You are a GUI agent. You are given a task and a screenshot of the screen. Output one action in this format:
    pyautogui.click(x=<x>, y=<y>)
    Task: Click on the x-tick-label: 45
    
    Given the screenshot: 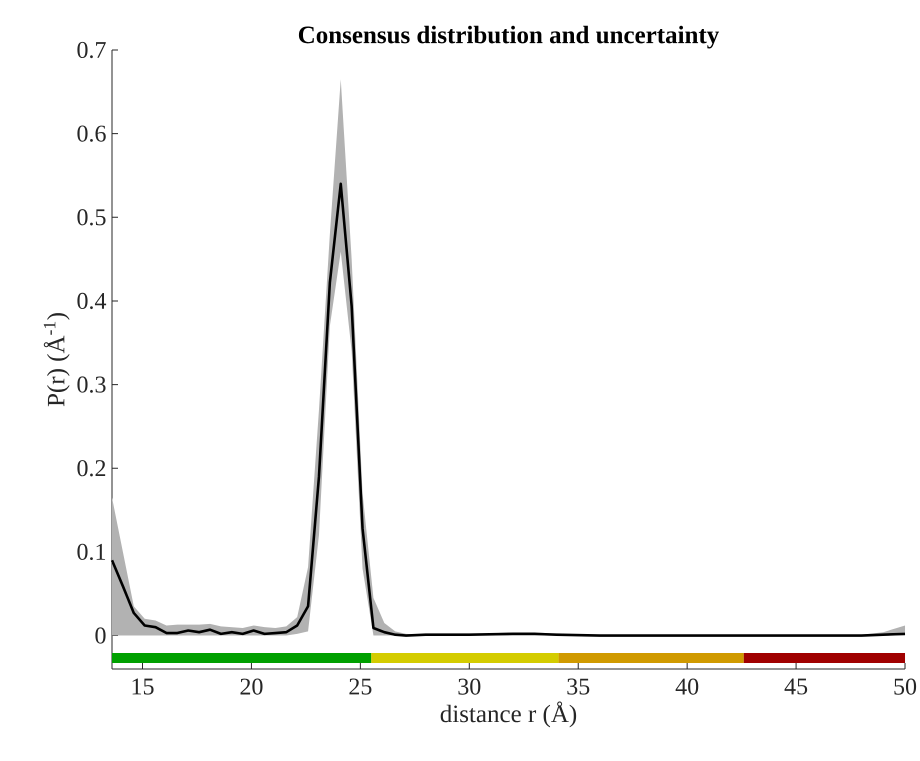 What is the action you would take?
    pyautogui.click(x=796, y=686)
    